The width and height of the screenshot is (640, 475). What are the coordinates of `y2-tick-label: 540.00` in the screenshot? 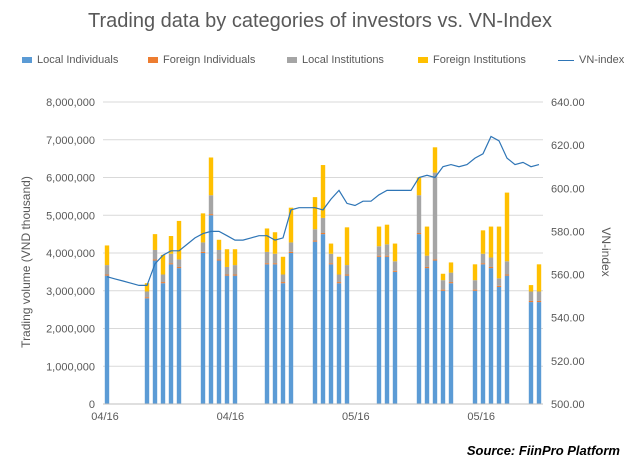 It's located at (568, 319).